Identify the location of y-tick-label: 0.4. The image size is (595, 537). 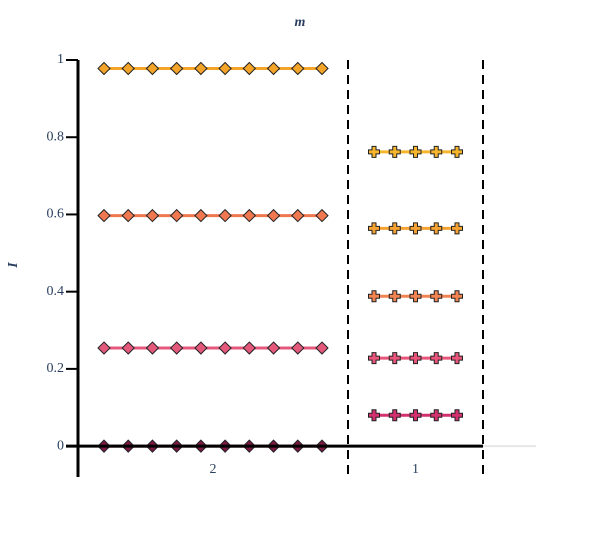
(56, 291).